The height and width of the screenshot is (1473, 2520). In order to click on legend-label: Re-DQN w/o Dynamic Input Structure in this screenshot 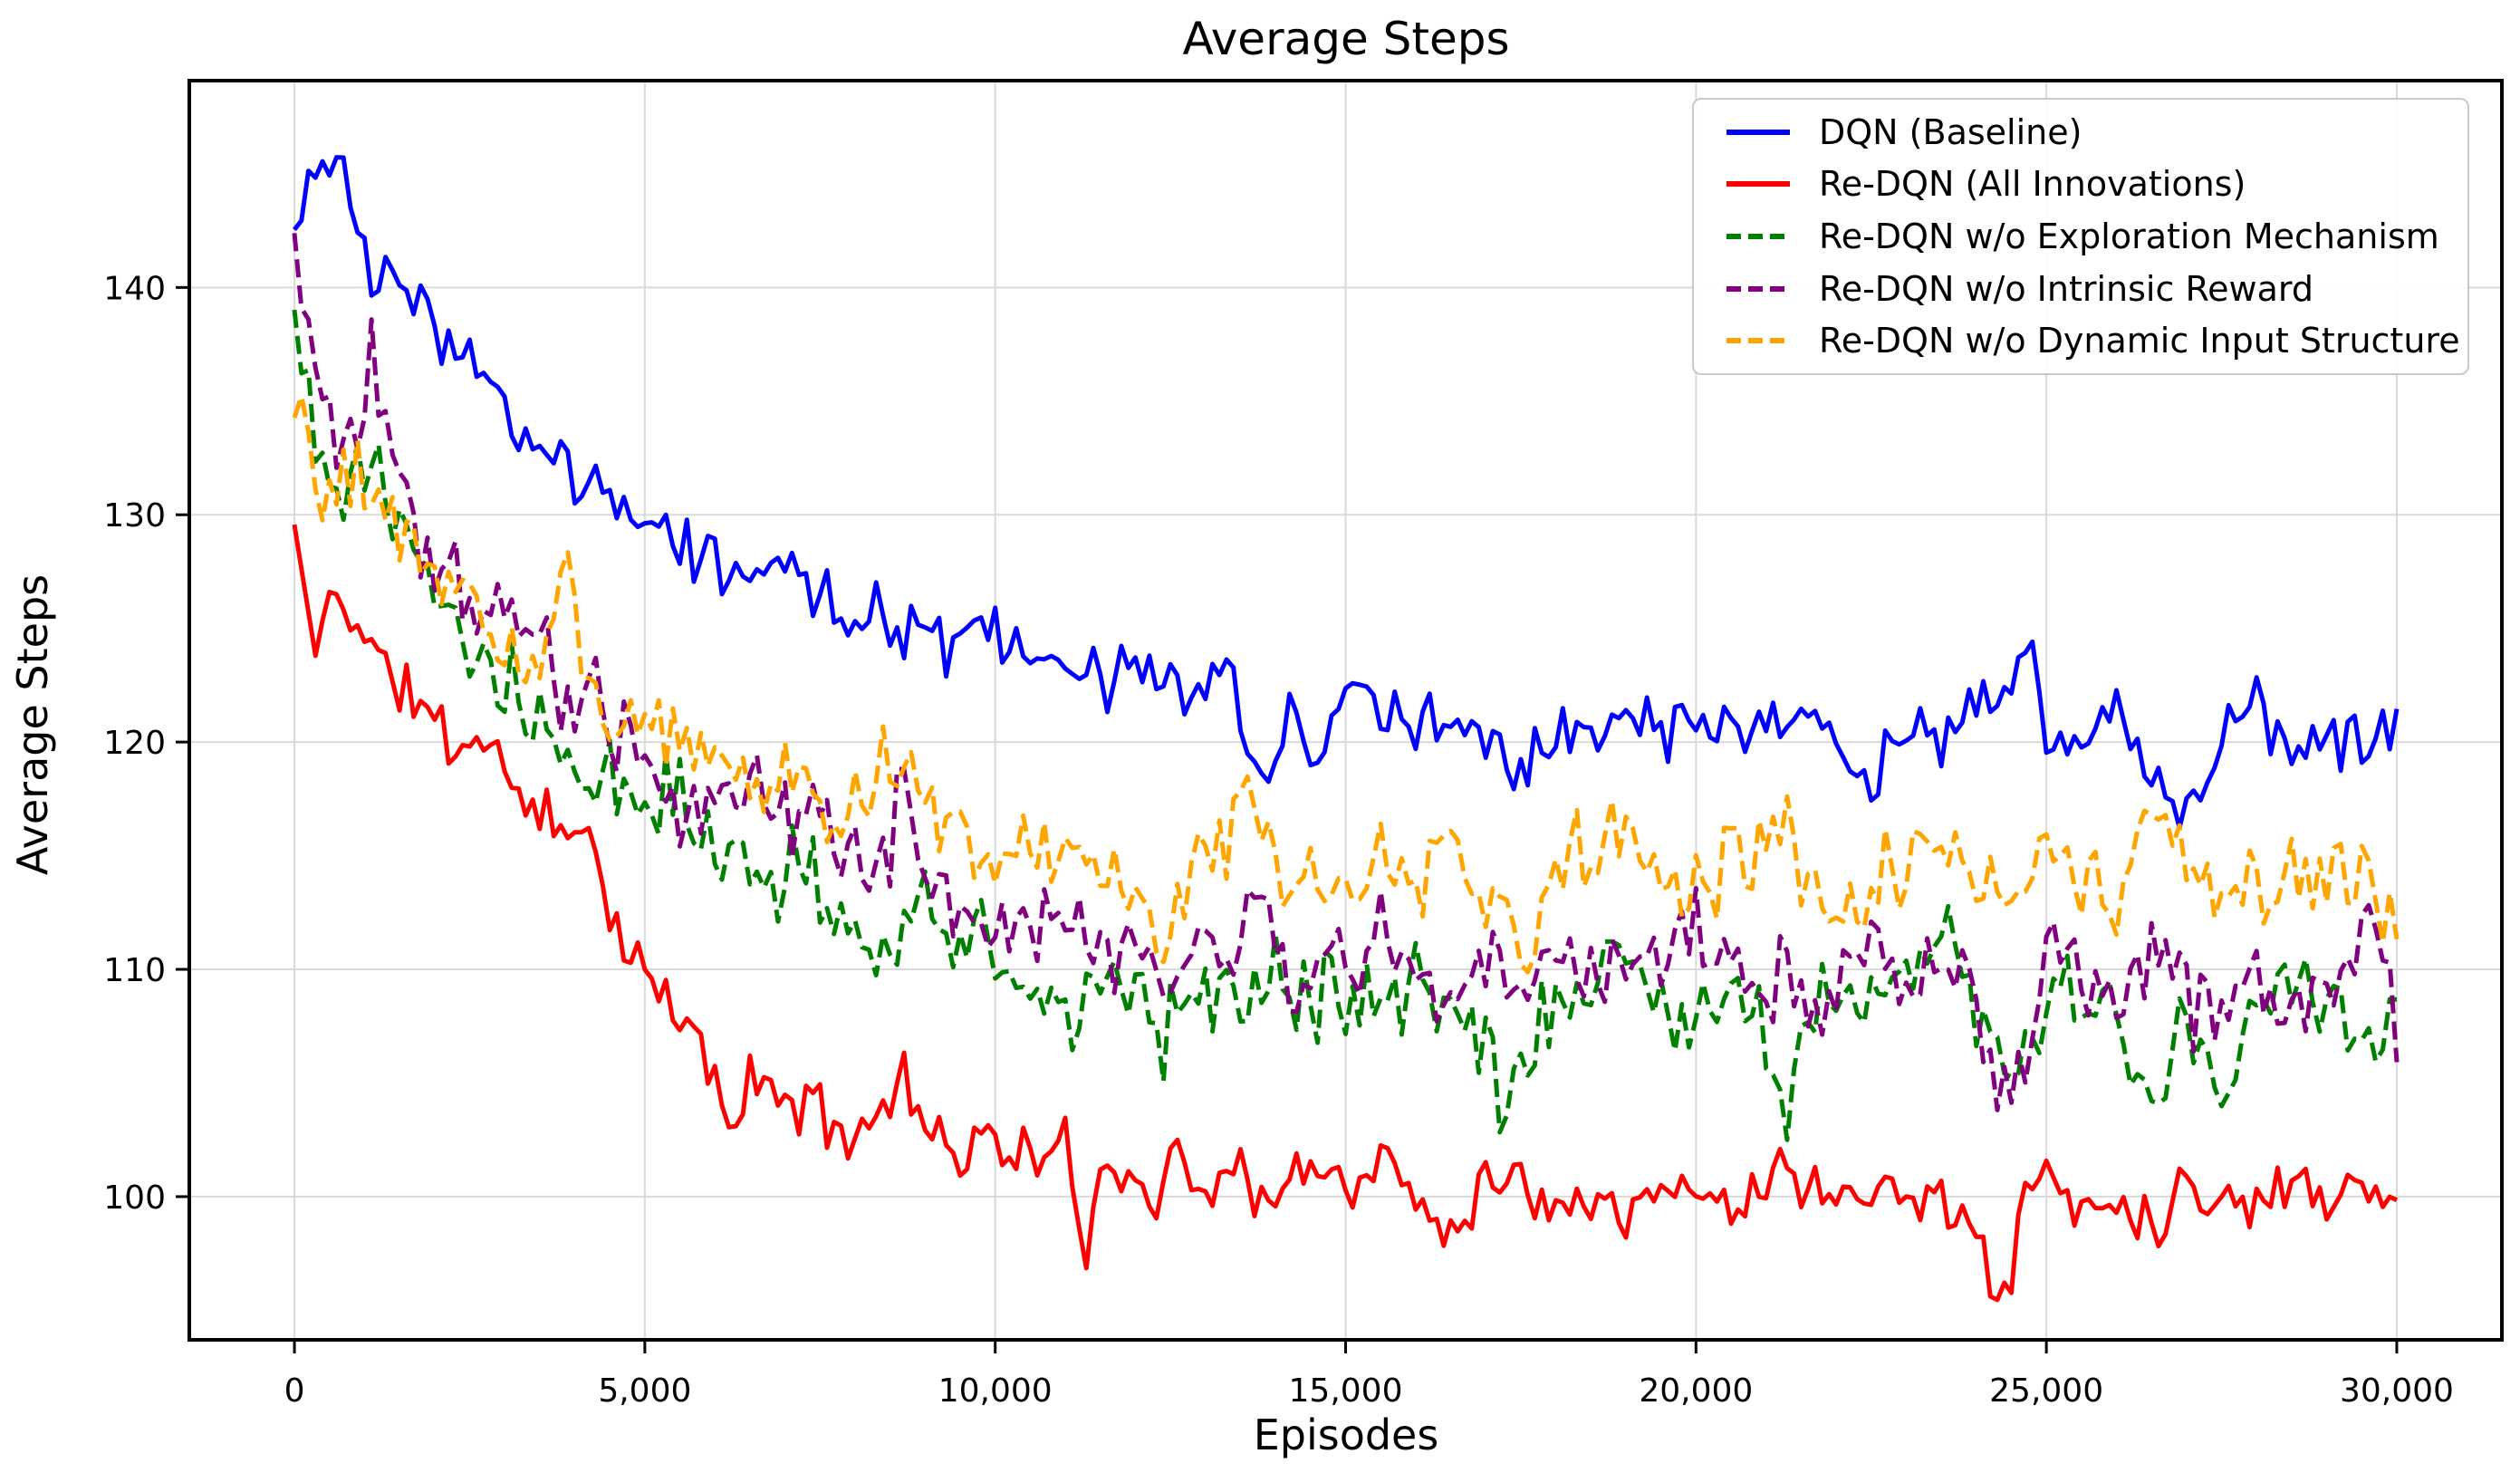, I will do `click(2139, 341)`.